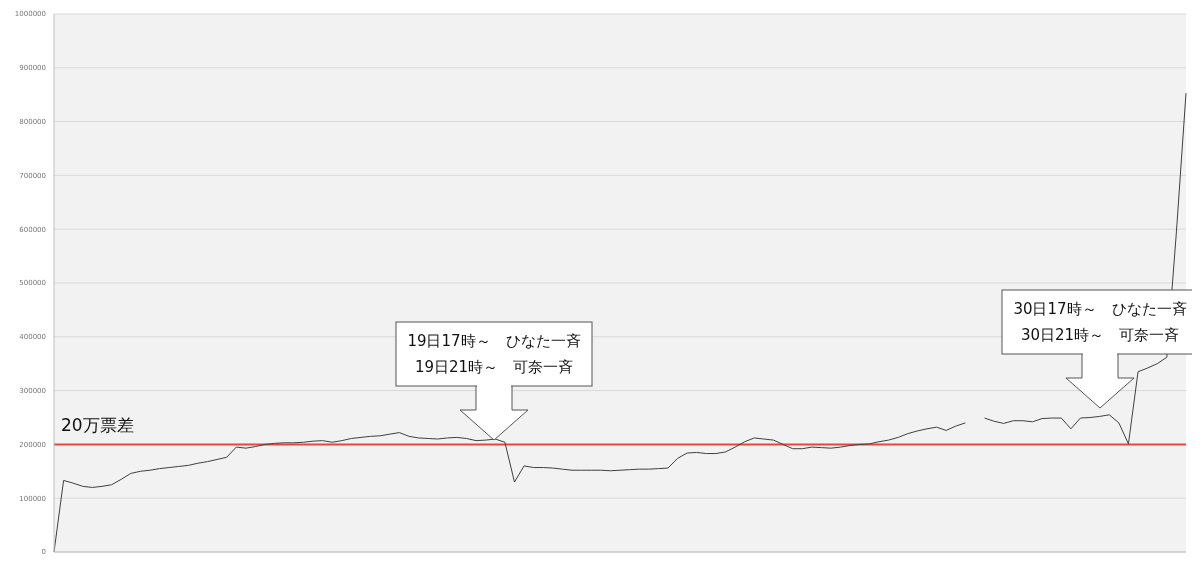  Describe the element at coordinates (1085, 268) in the screenshot. I see `line-series` at that location.